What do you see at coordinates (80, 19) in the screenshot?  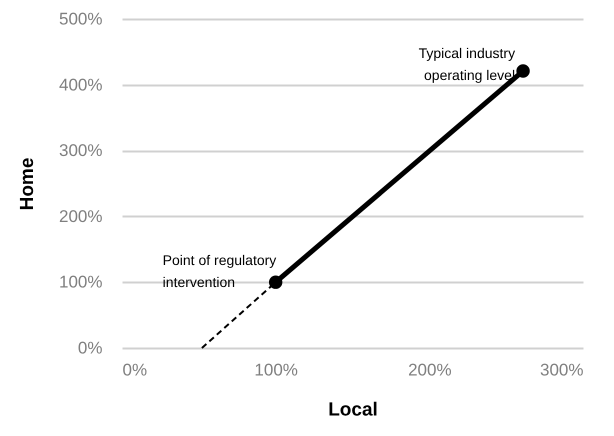 I see `y-tick-label: 500%` at bounding box center [80, 19].